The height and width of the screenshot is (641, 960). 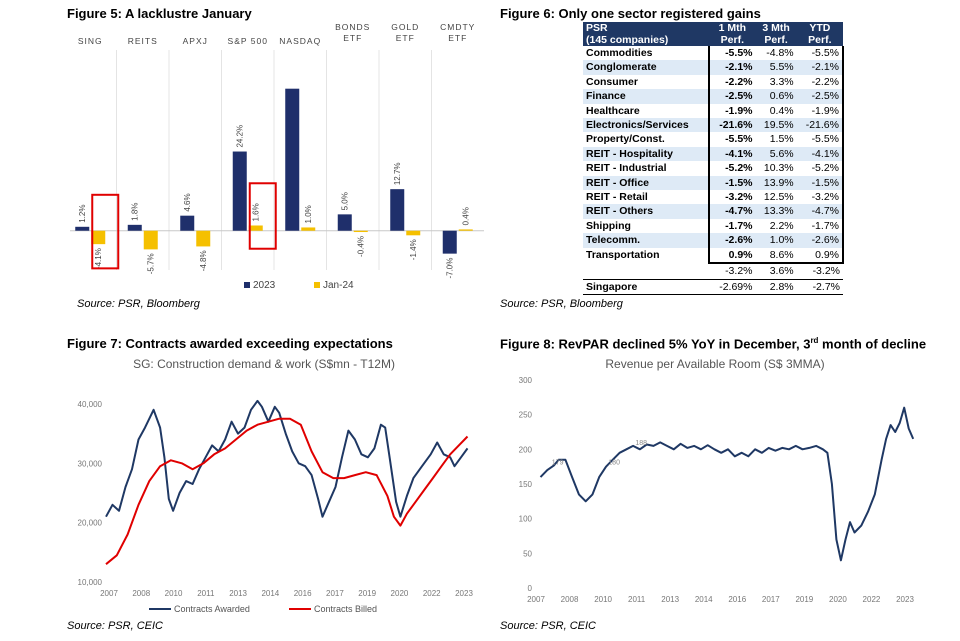 I want to click on sector-name: Shipping, so click(x=608, y=225).